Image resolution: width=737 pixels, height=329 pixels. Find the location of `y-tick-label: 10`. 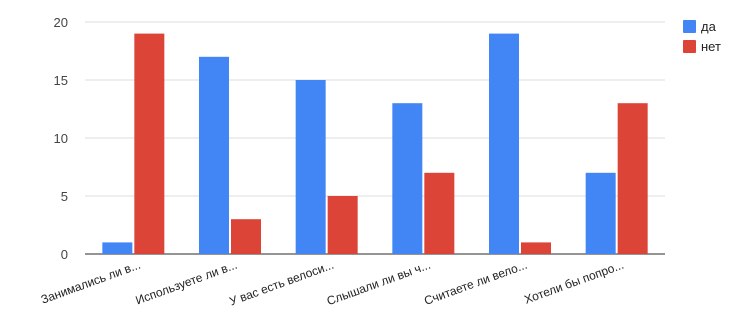

y-tick-label: 10 is located at coordinates (61, 138).